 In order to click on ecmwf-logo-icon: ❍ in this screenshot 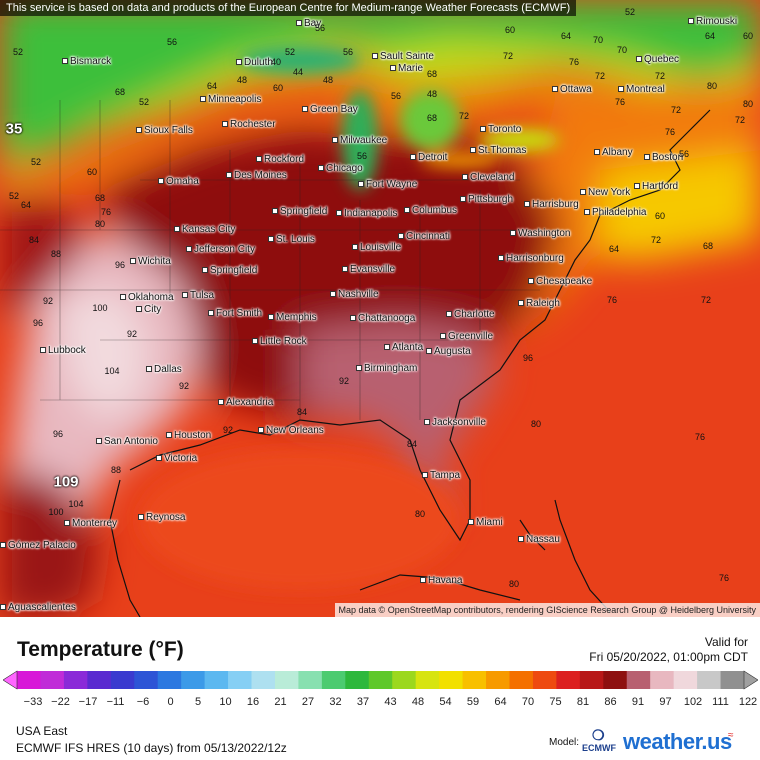, I will do `click(598, 735)`.